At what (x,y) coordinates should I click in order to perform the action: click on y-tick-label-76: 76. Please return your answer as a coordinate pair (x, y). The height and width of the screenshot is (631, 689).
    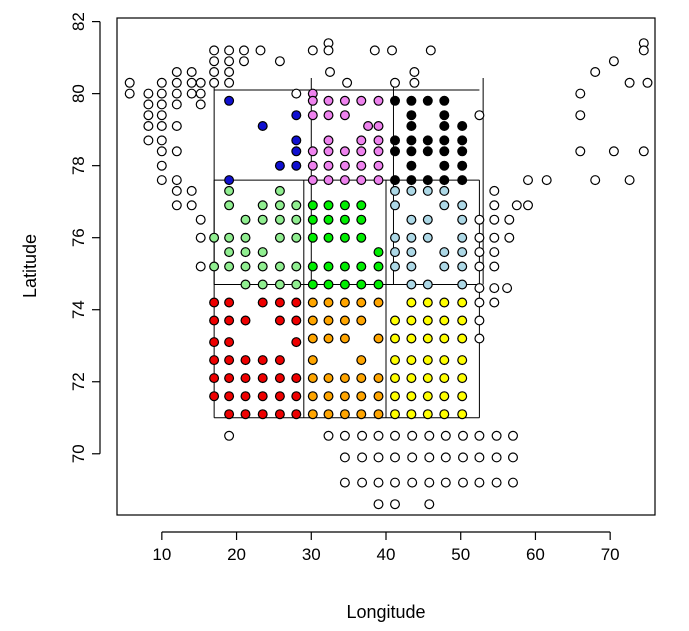
    Looking at the image, I should click on (78, 237).